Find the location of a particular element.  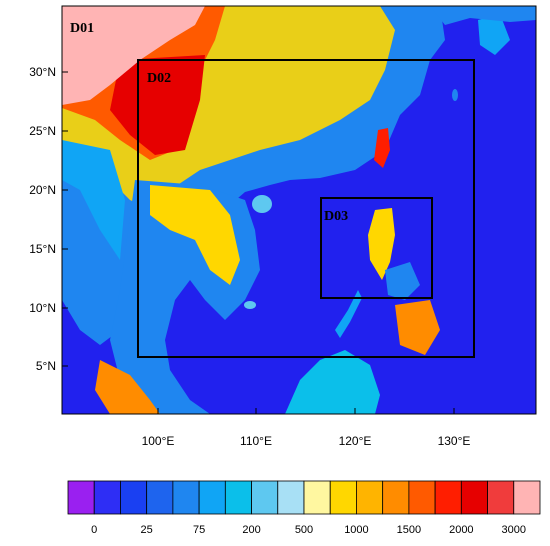

domain-d01-label: D01 is located at coordinates (82, 28).